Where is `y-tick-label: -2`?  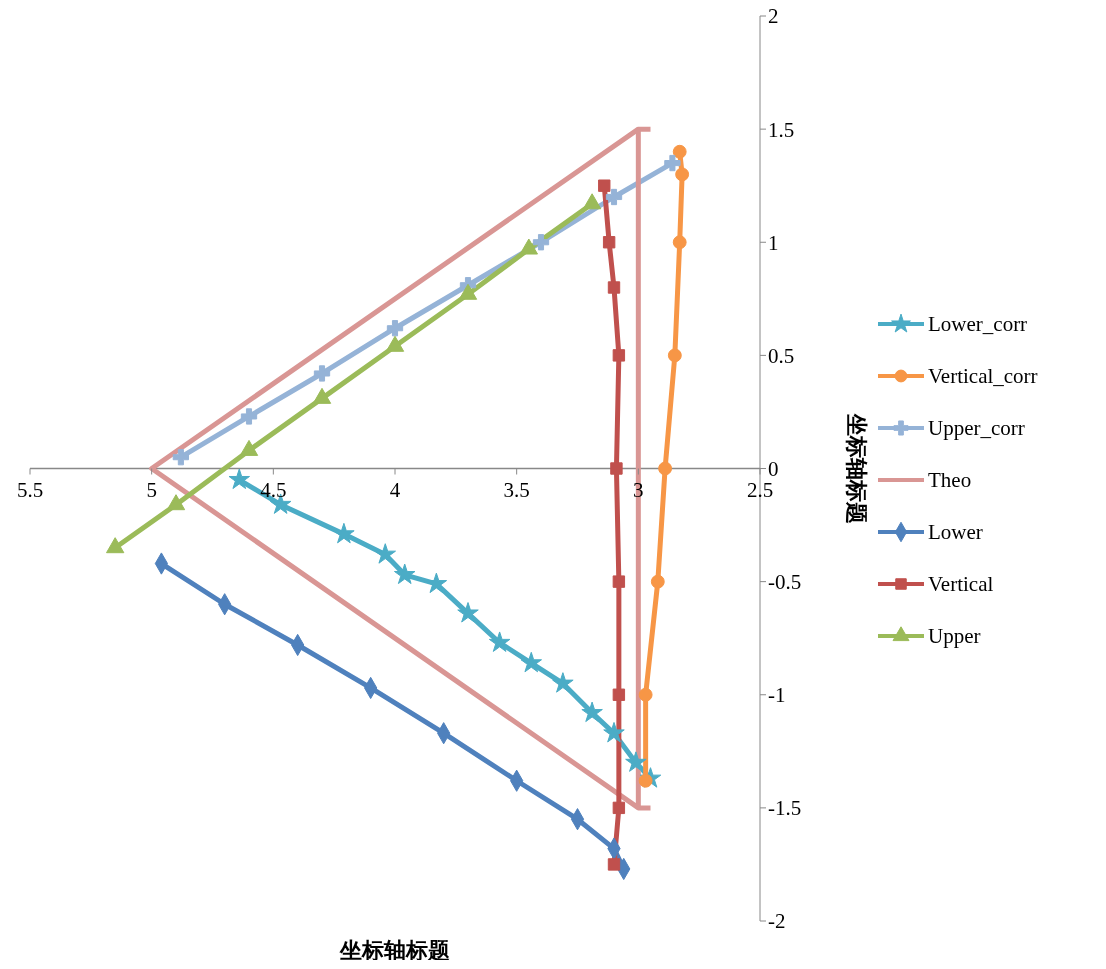
y-tick-label: -2 is located at coordinates (777, 921).